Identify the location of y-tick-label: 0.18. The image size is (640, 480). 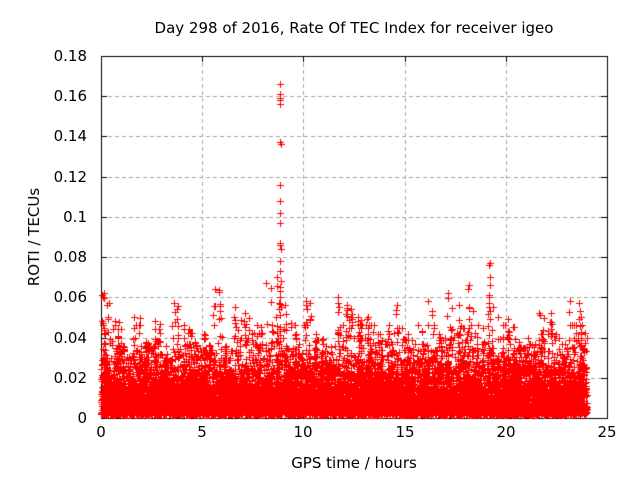
(70, 56).